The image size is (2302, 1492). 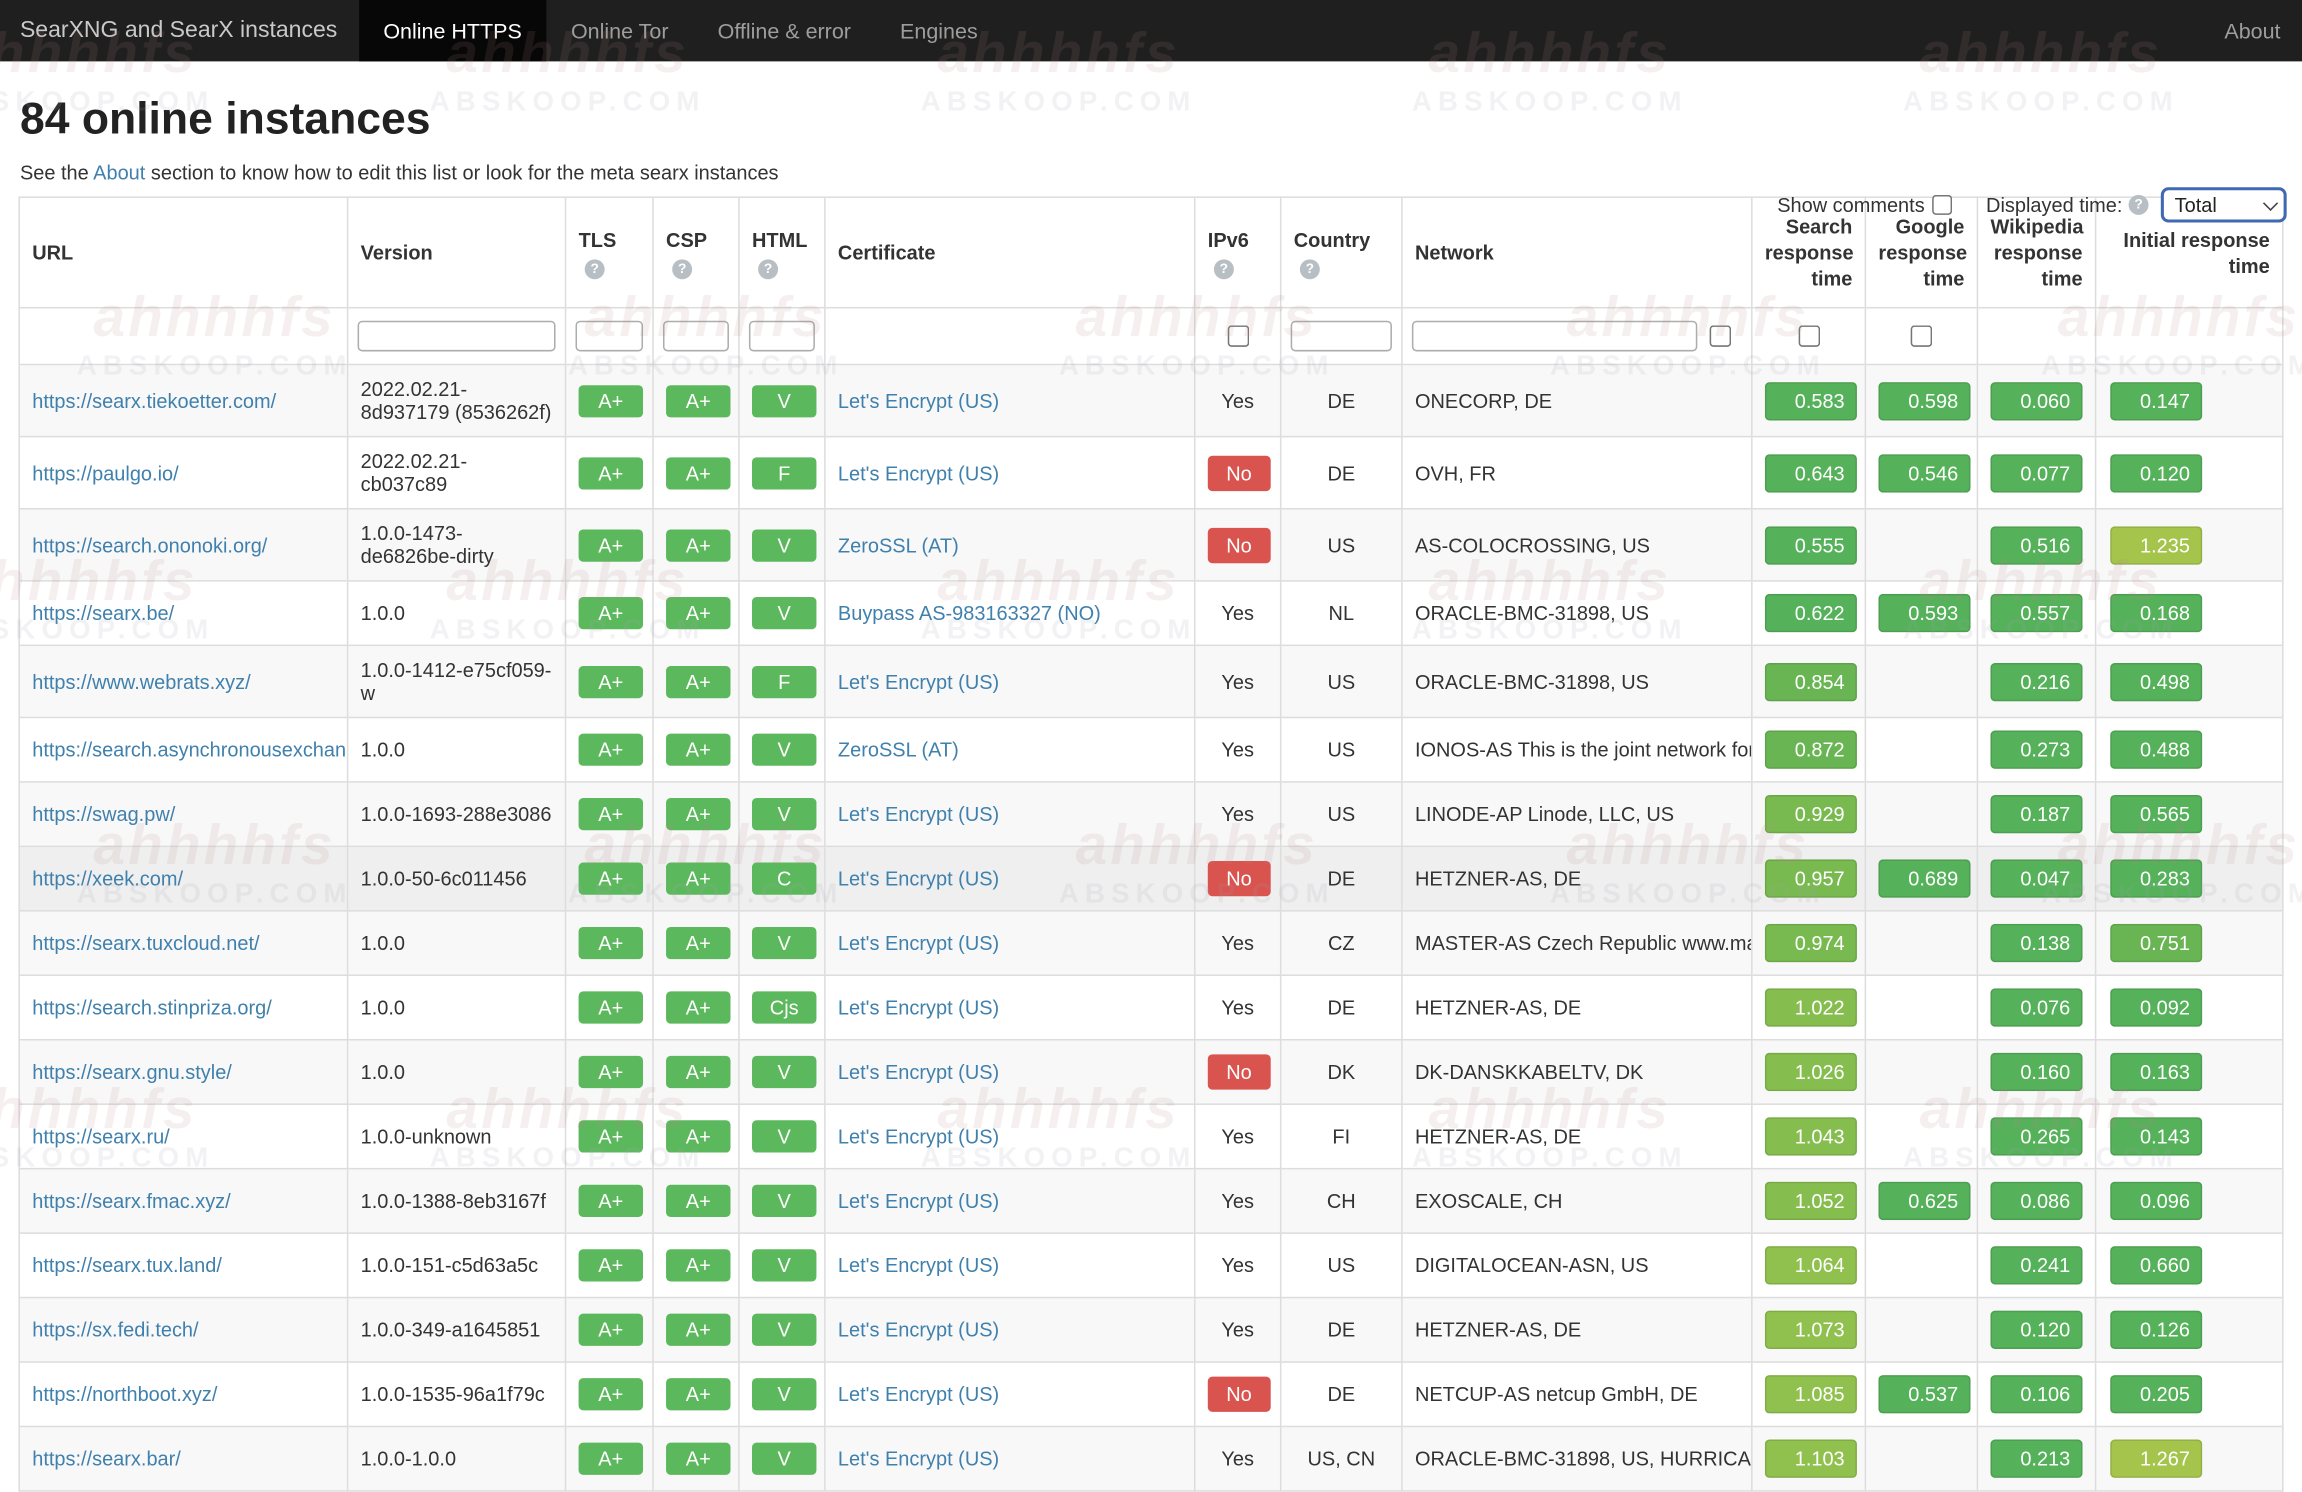 What do you see at coordinates (2252, 30) in the screenshot?
I see `about-link: About` at bounding box center [2252, 30].